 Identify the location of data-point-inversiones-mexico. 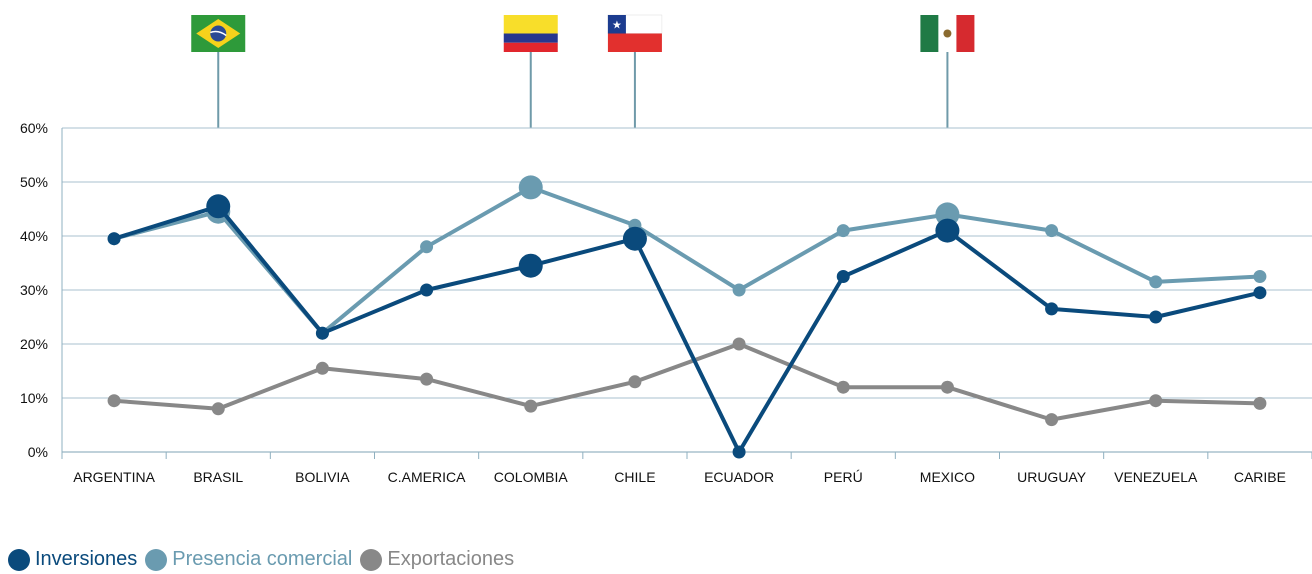
(947, 230).